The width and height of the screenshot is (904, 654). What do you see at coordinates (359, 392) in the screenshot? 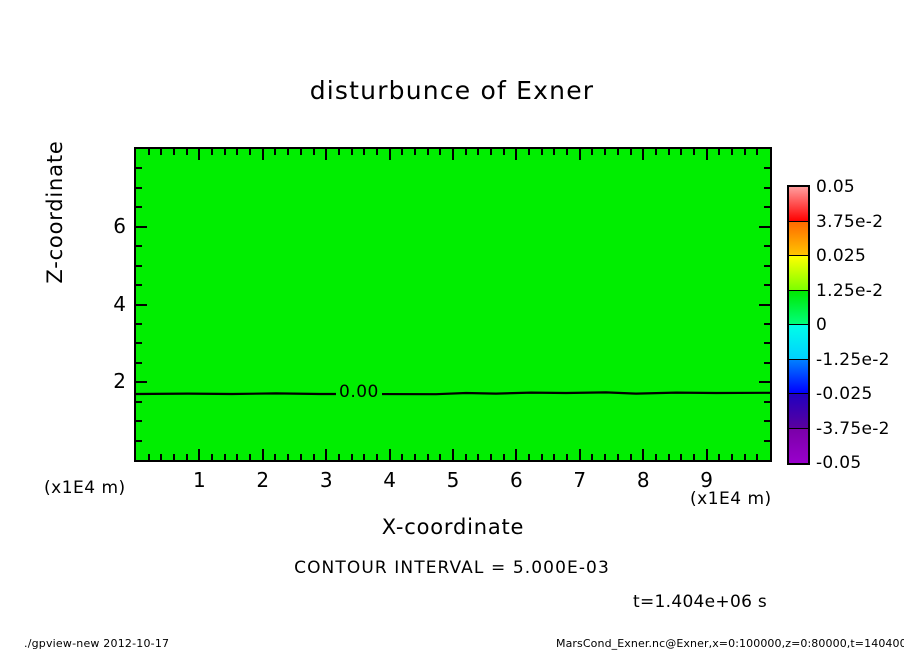
I see `contour-label: 0.00` at bounding box center [359, 392].